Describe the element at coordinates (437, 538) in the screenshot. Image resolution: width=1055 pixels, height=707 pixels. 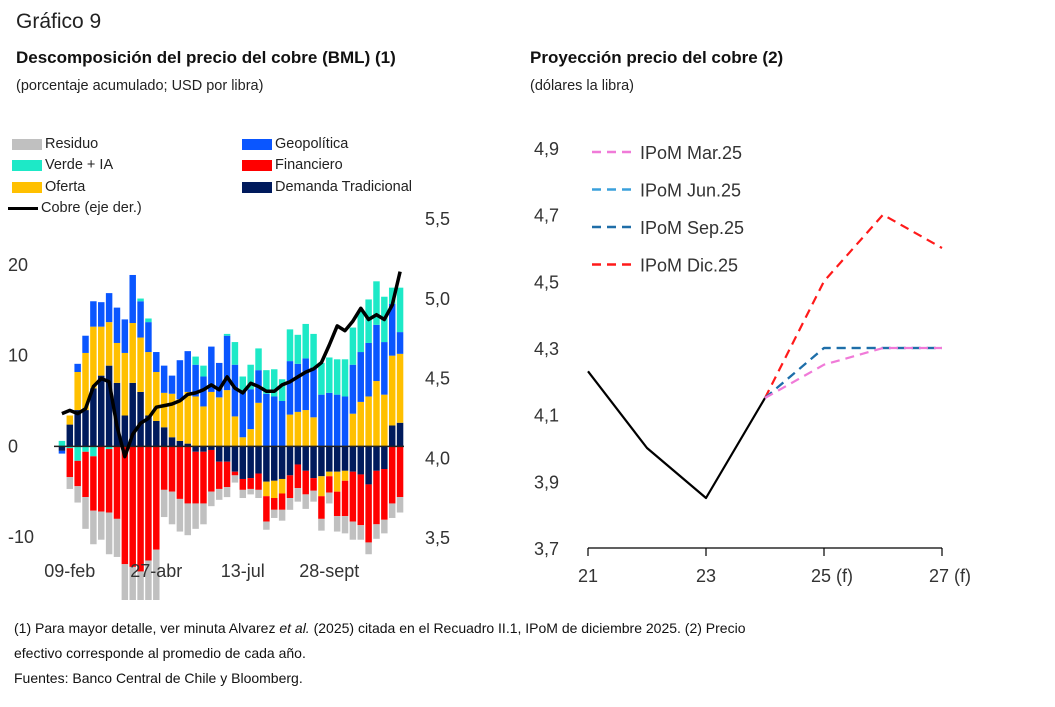
I see `right-y-tick-label: 3,5` at that location.